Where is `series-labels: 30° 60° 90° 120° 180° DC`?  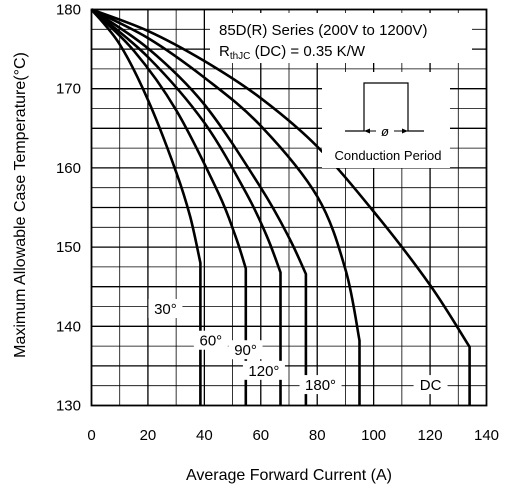 series-labels: 30° 60° 90° 120° 180° DC is located at coordinates (298, 347).